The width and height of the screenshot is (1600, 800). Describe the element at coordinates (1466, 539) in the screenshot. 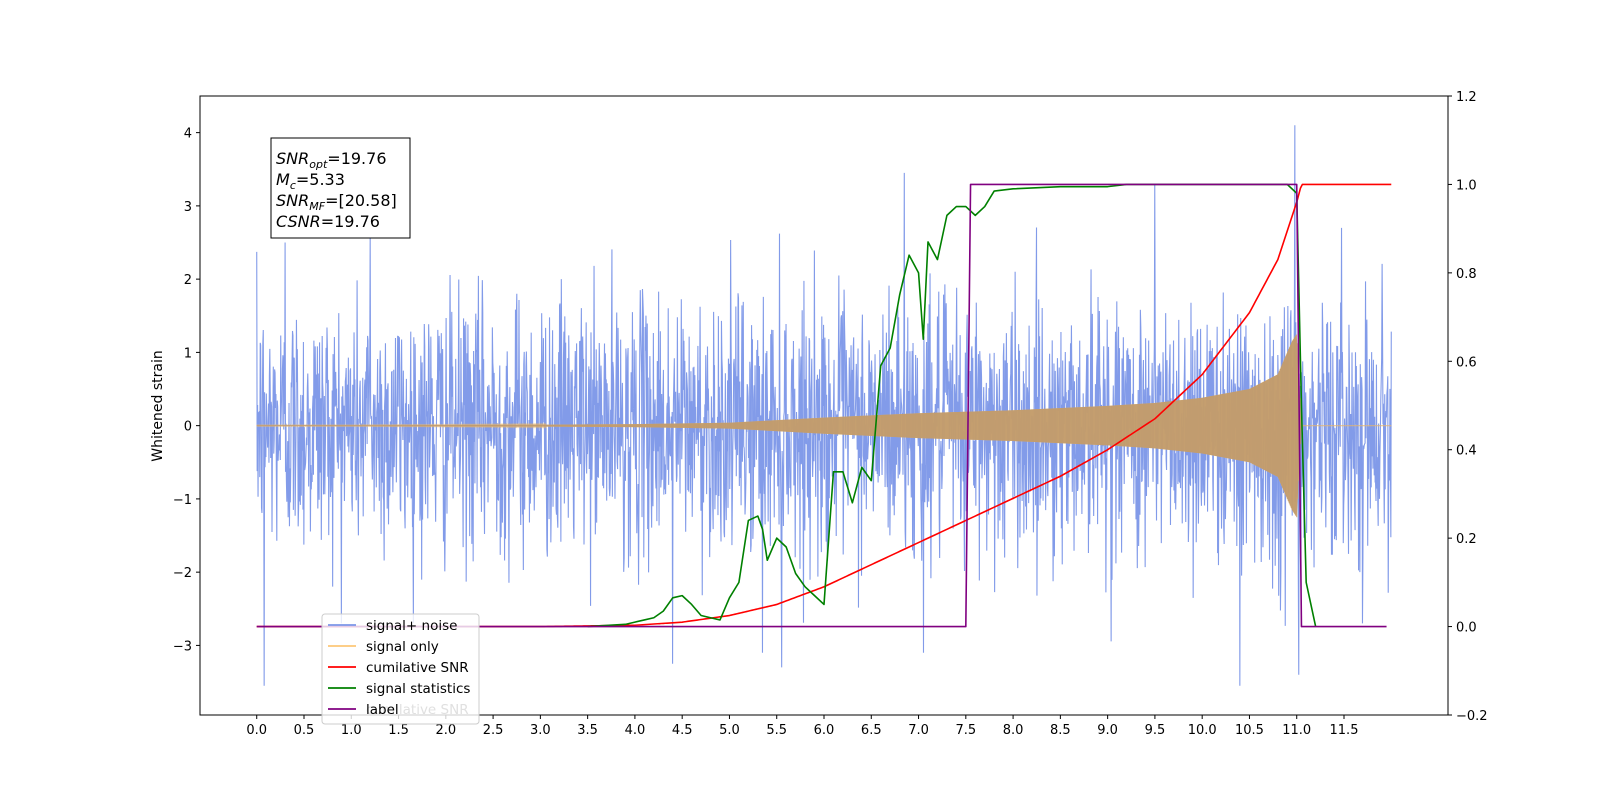

I see `y2-tick-label: 0.2` at that location.